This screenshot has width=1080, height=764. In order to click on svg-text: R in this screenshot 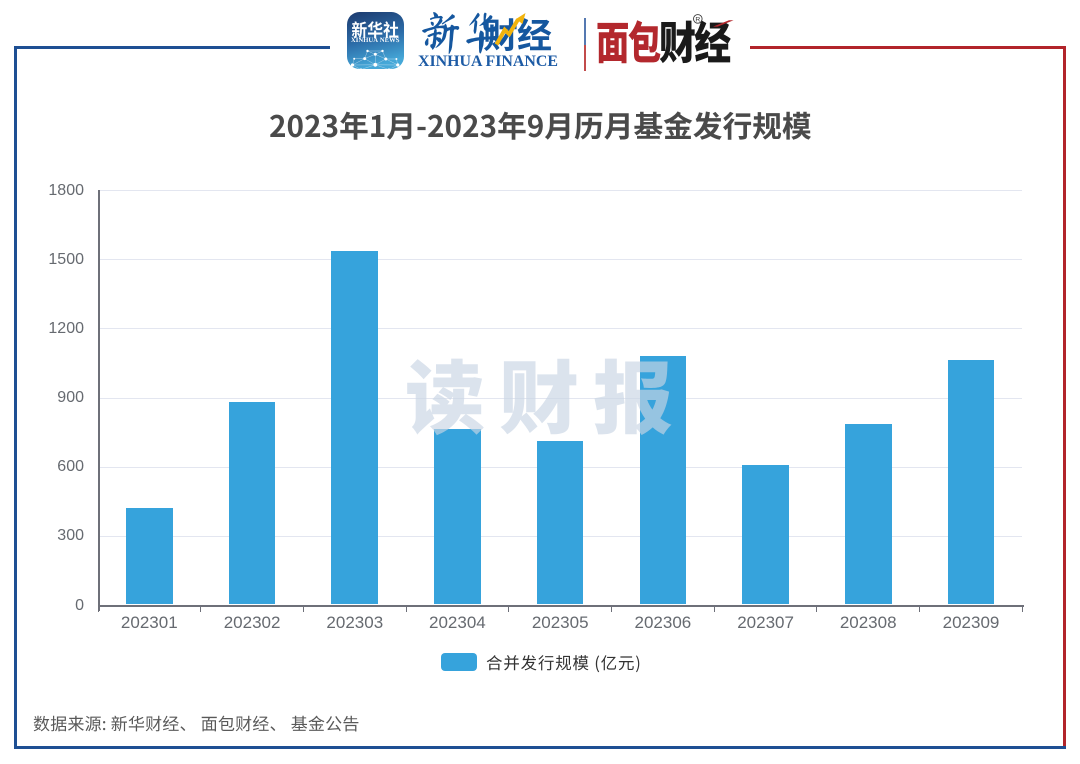, I will do `click(697, 19)`.